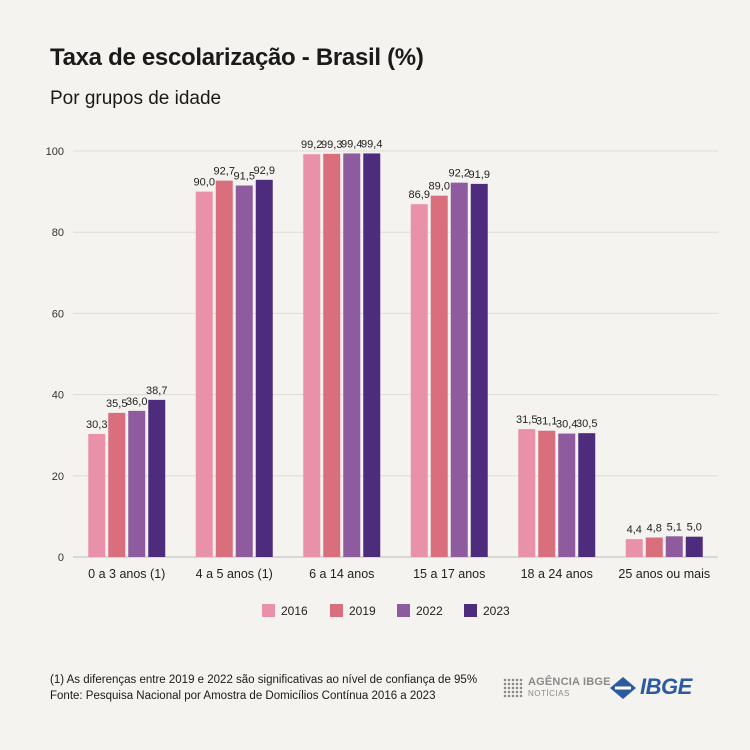  I want to click on data-label: 92,2, so click(459, 174).